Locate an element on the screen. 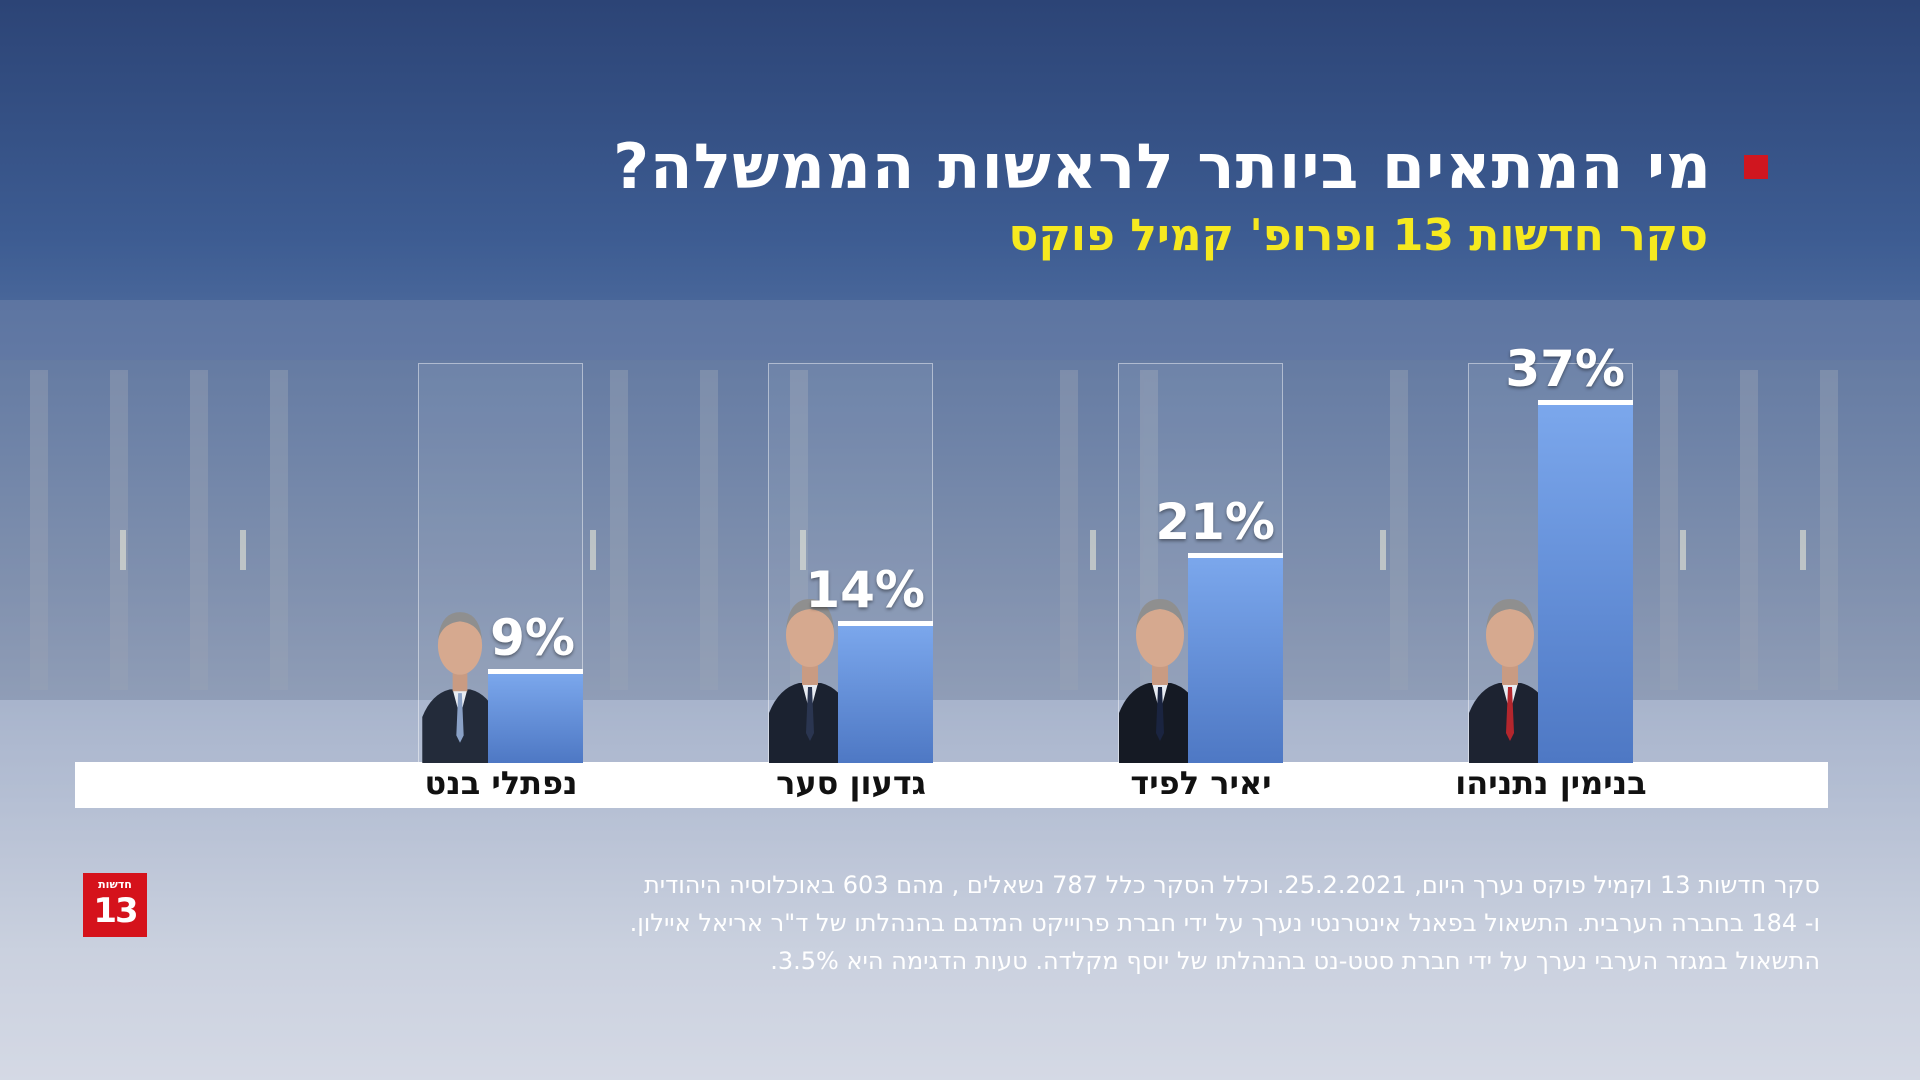 This screenshot has width=1920, height=1080. channel-13-logo: חדשות 13 is located at coordinates (115, 905).